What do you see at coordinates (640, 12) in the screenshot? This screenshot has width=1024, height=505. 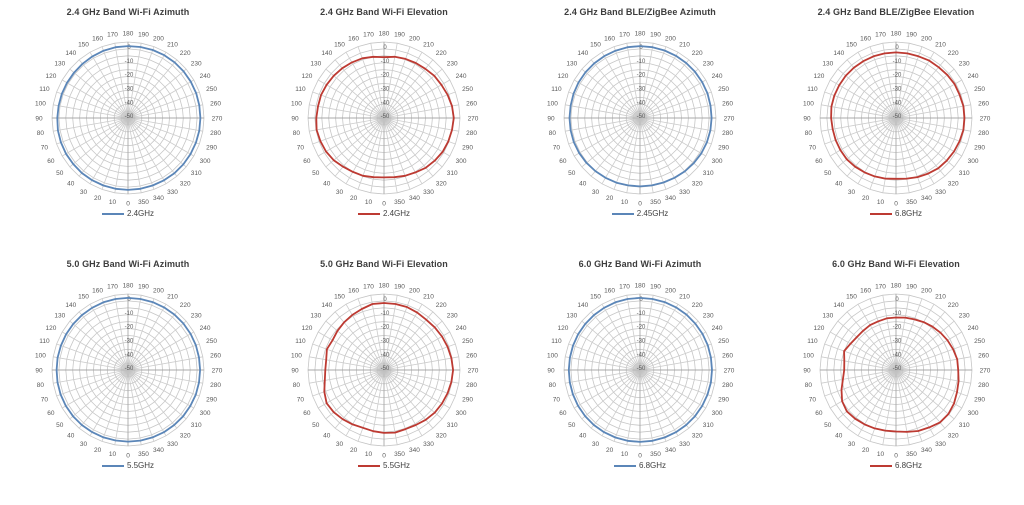 I see `chart-title: 2.4 GHz Band BLE/ZigBee Azimuth` at bounding box center [640, 12].